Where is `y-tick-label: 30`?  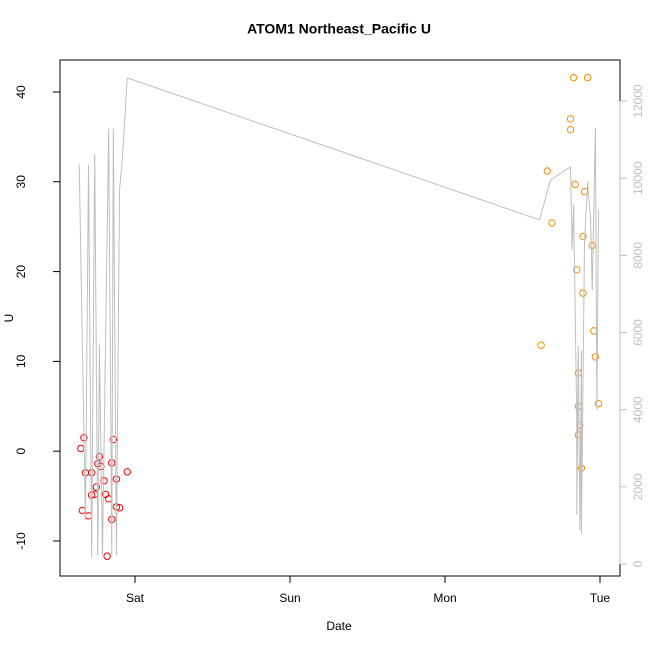 y-tick-label: 30 is located at coordinates (21, 182).